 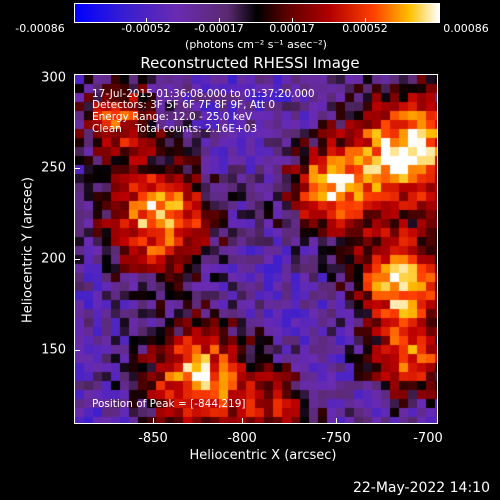 I want to click on x-axis-label: Heliocentric X (arcsec), so click(x=263, y=455).